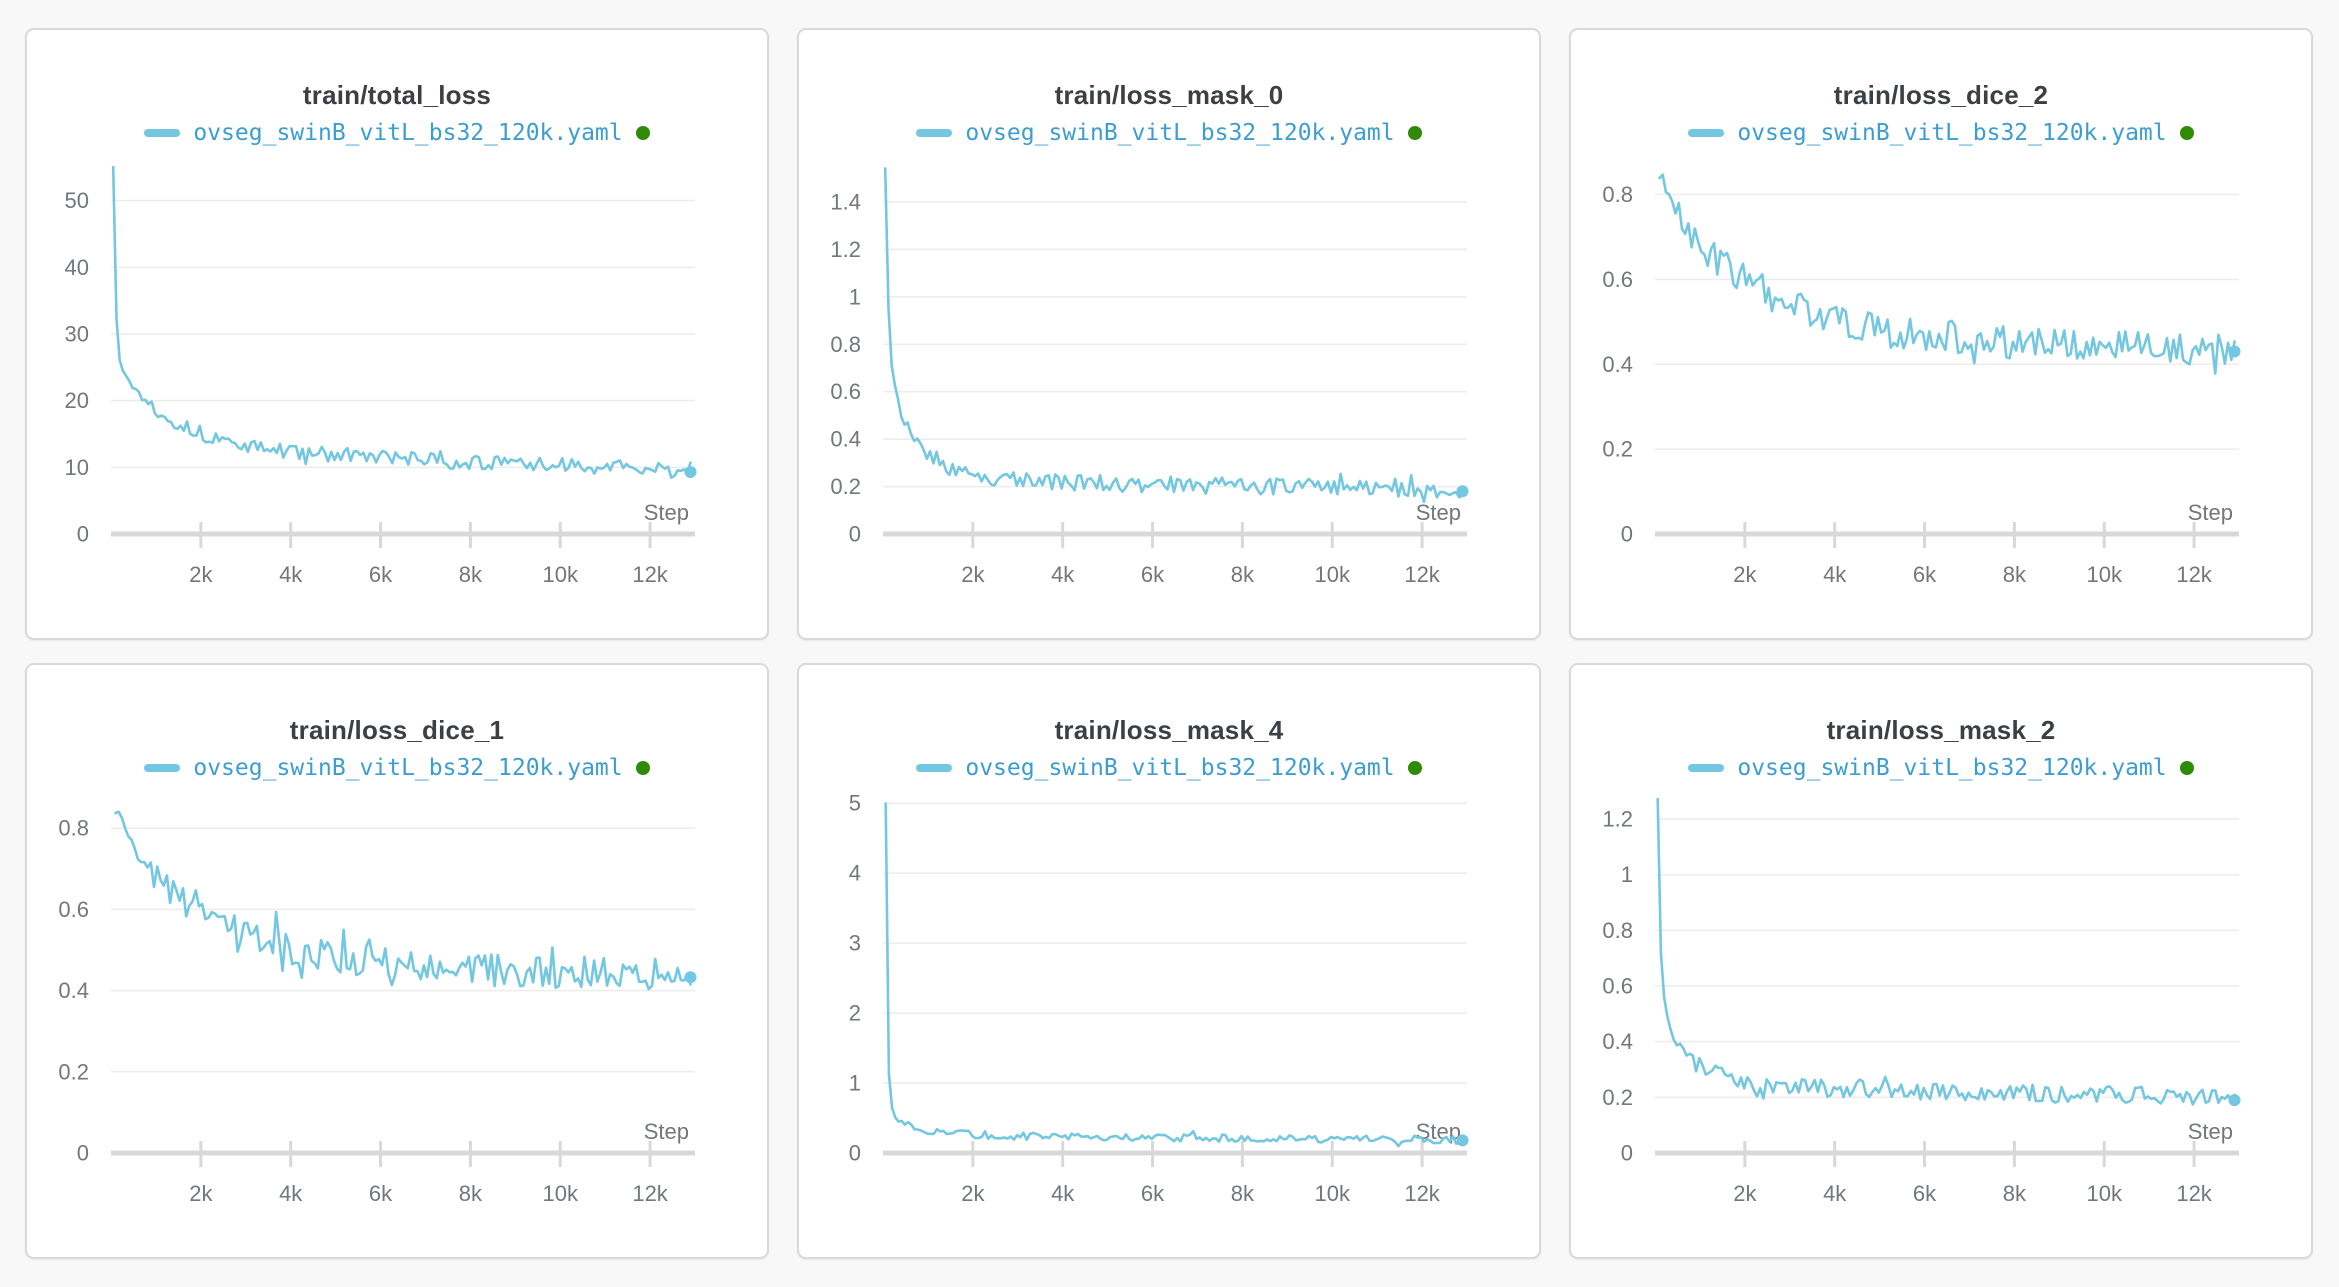  What do you see at coordinates (397, 95) in the screenshot?
I see `chart-title: train/total_loss` at bounding box center [397, 95].